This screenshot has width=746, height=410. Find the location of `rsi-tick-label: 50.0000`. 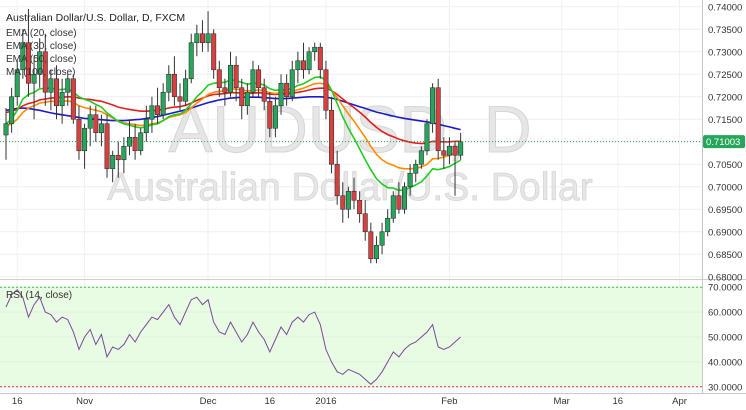

rsi-tick-label: 50.0000 is located at coordinates (725, 338).